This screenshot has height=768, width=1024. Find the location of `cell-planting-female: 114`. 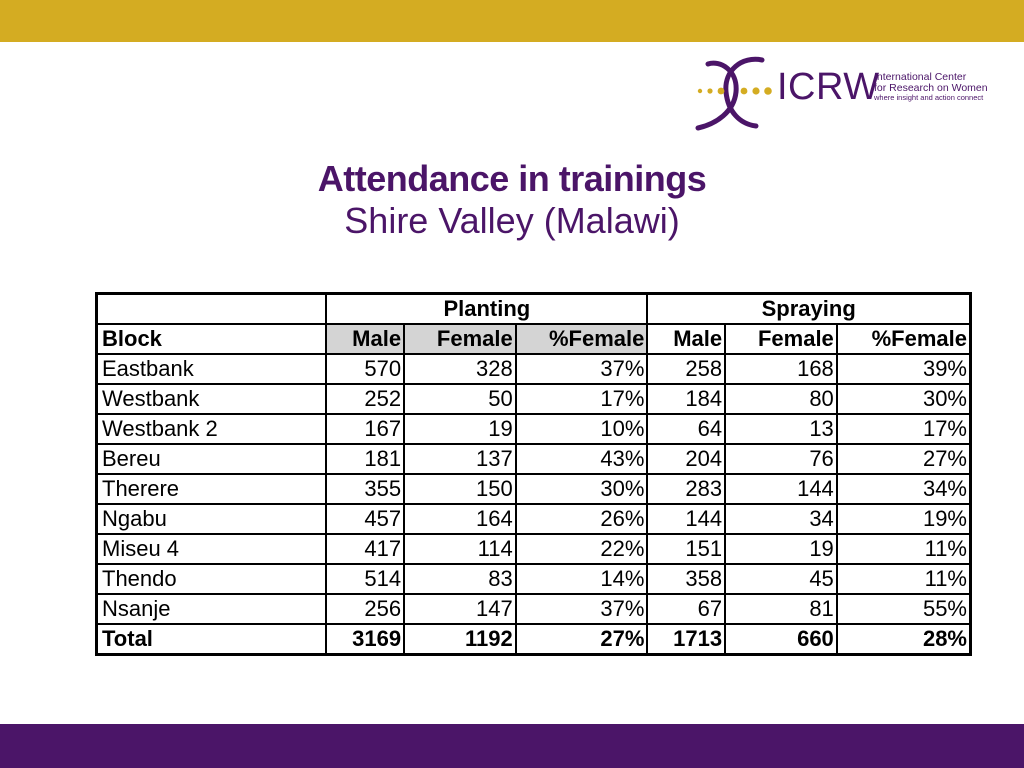

cell-planting-female: 114 is located at coordinates (460, 549).